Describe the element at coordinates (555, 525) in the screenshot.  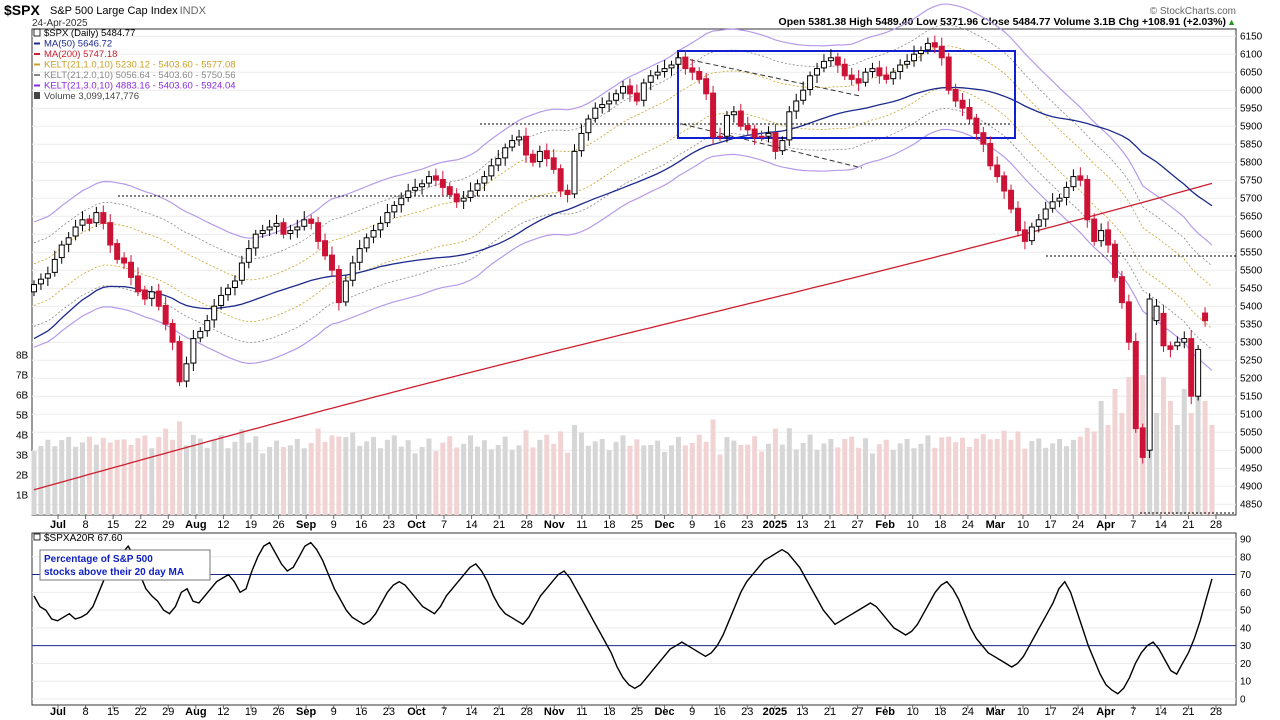
I see `date-tick-label: Nov` at that location.